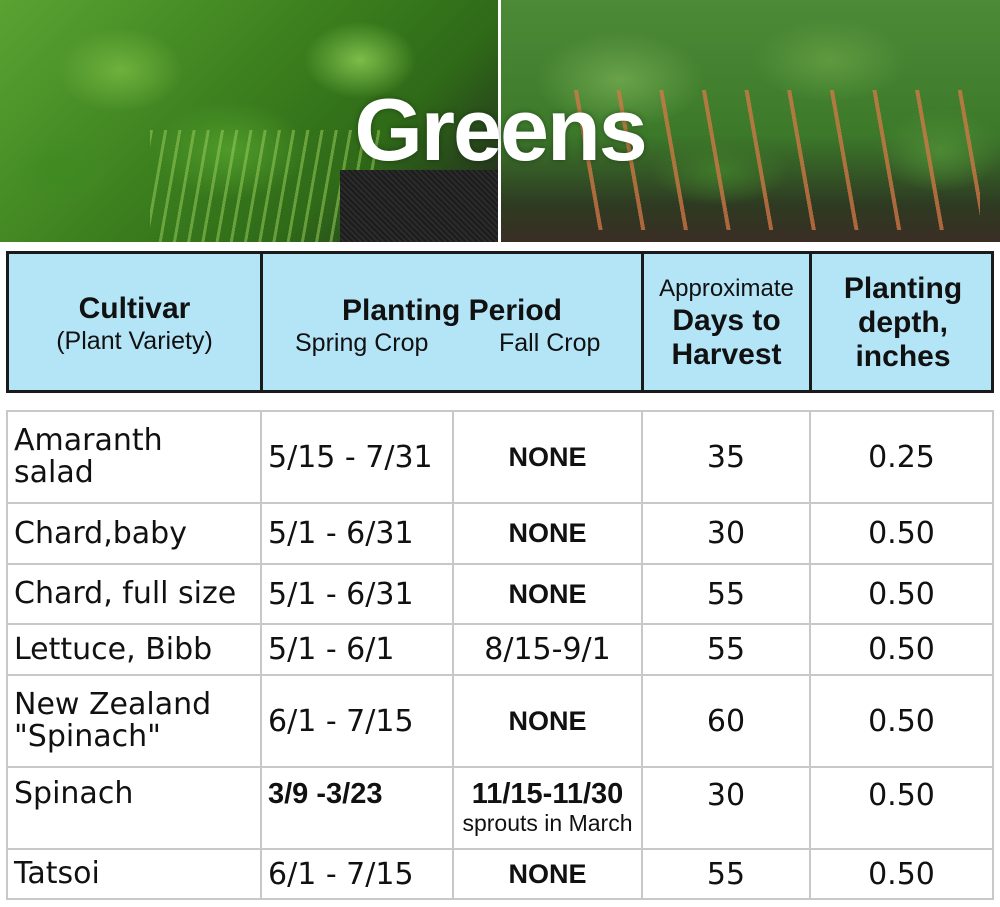  Describe the element at coordinates (420, 206) in the screenshot. I see `grow-bag` at that location.